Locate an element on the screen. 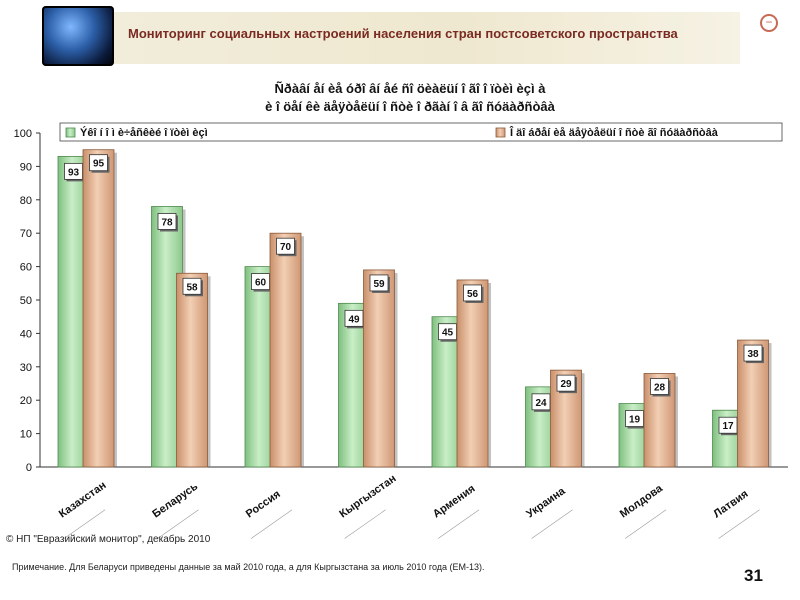 Image resolution: width=800 pixels, height=600 pixels. data-label: 58 is located at coordinates (192, 287).